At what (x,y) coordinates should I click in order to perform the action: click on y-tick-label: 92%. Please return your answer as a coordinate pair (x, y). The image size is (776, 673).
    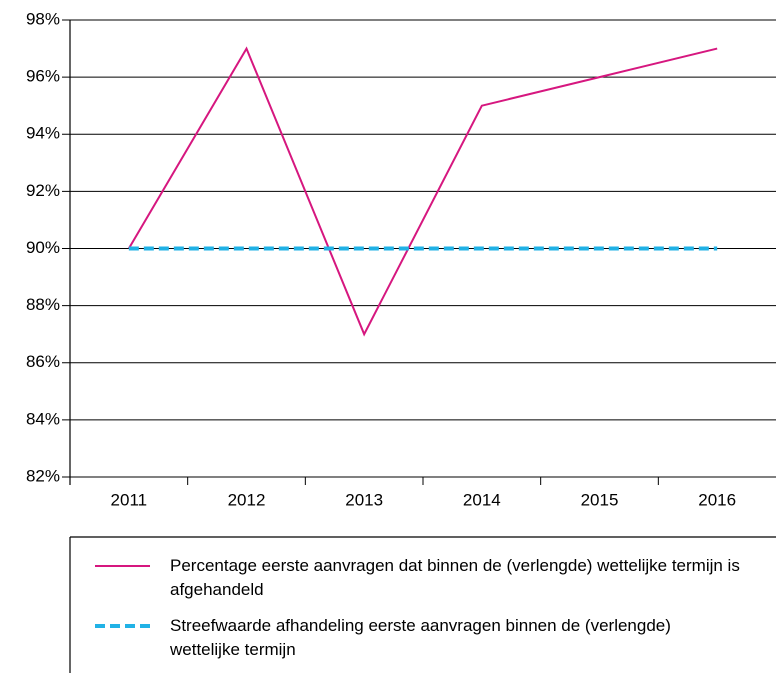
    Looking at the image, I should click on (43, 190).